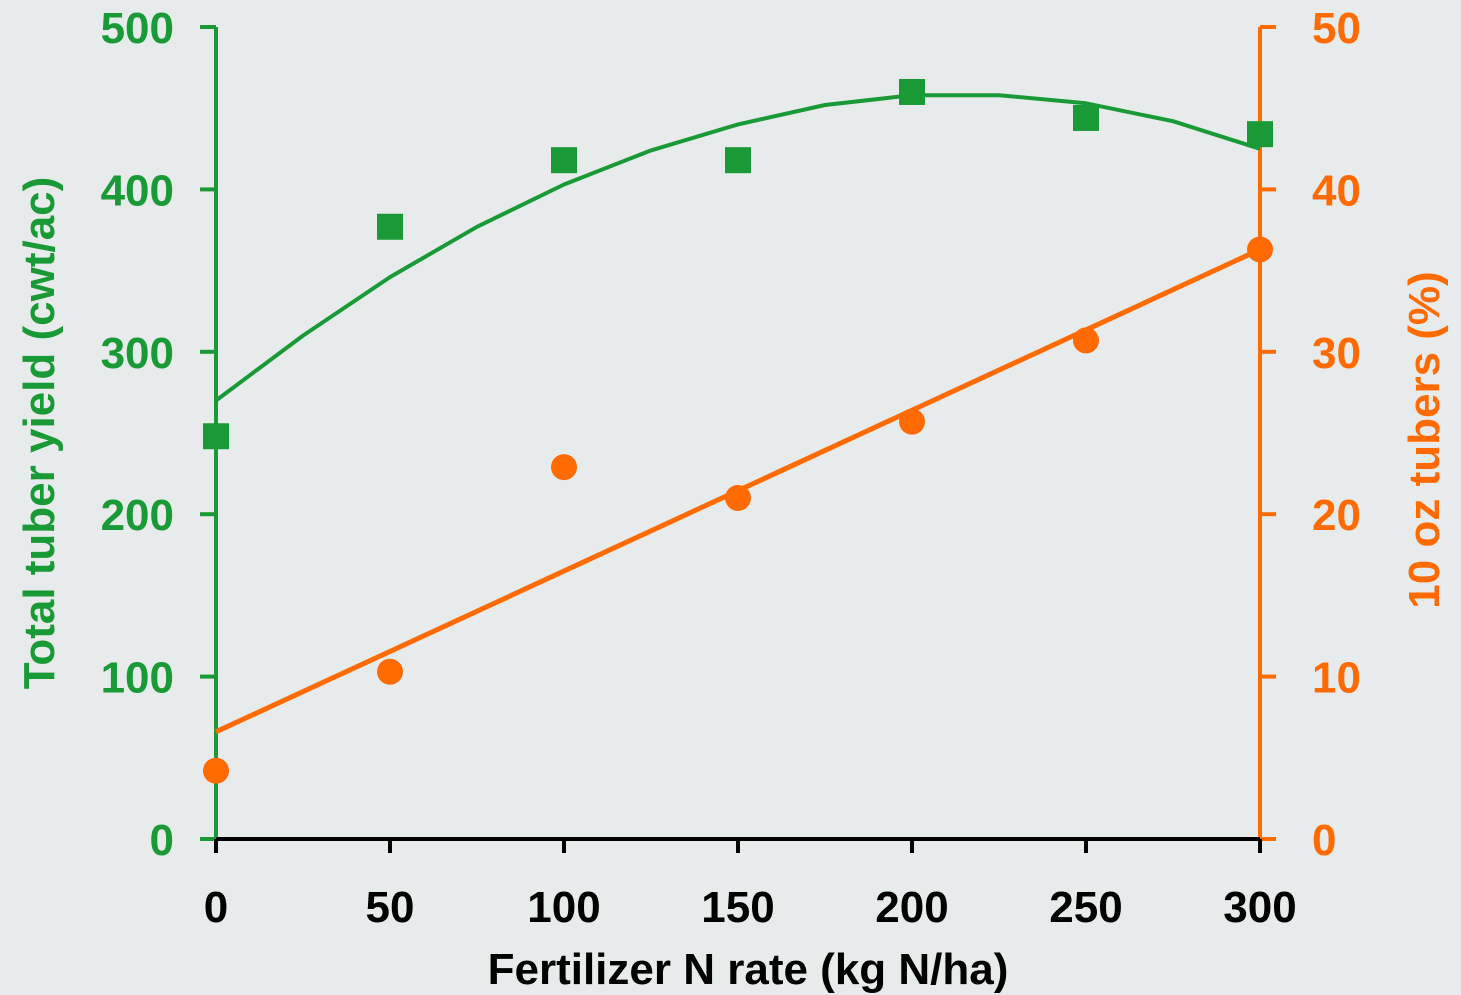  I want to click on y-axis-right-tick-label: 10, so click(1336, 678).